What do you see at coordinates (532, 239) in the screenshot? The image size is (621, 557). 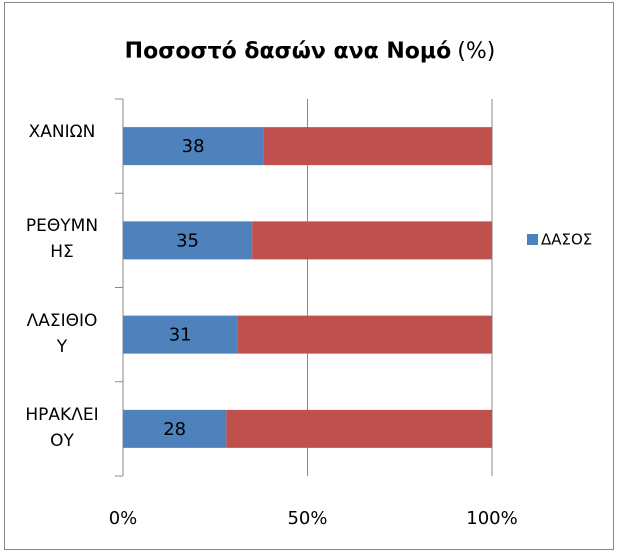 I see `legend-swatch` at bounding box center [532, 239].